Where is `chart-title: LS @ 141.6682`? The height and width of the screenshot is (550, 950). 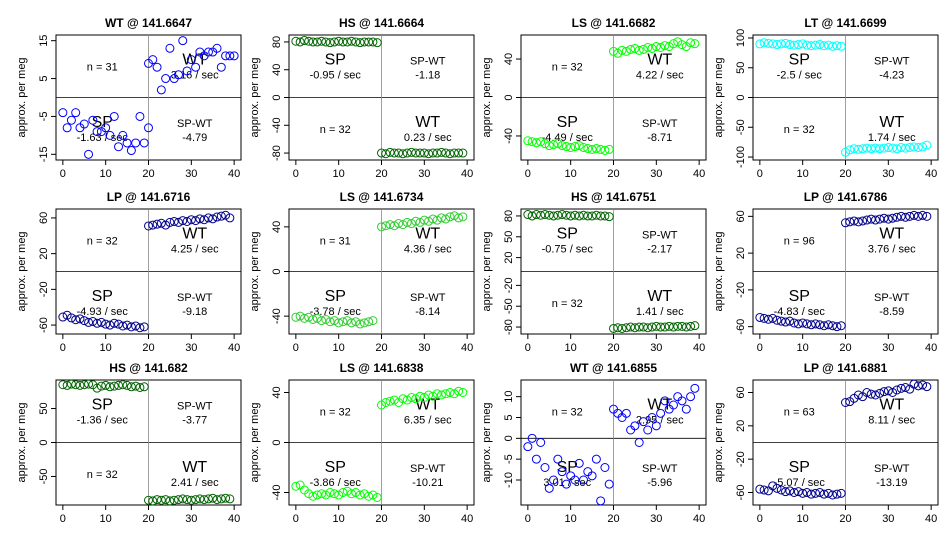
chart-title: LS @ 141.6682 is located at coordinates (614, 23).